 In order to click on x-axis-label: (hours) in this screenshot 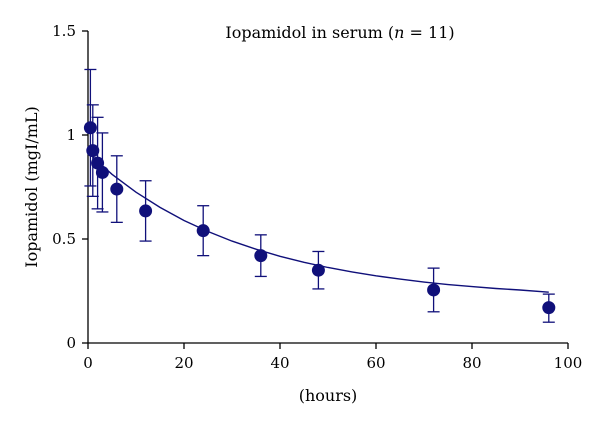, I will do `click(328, 395)`.